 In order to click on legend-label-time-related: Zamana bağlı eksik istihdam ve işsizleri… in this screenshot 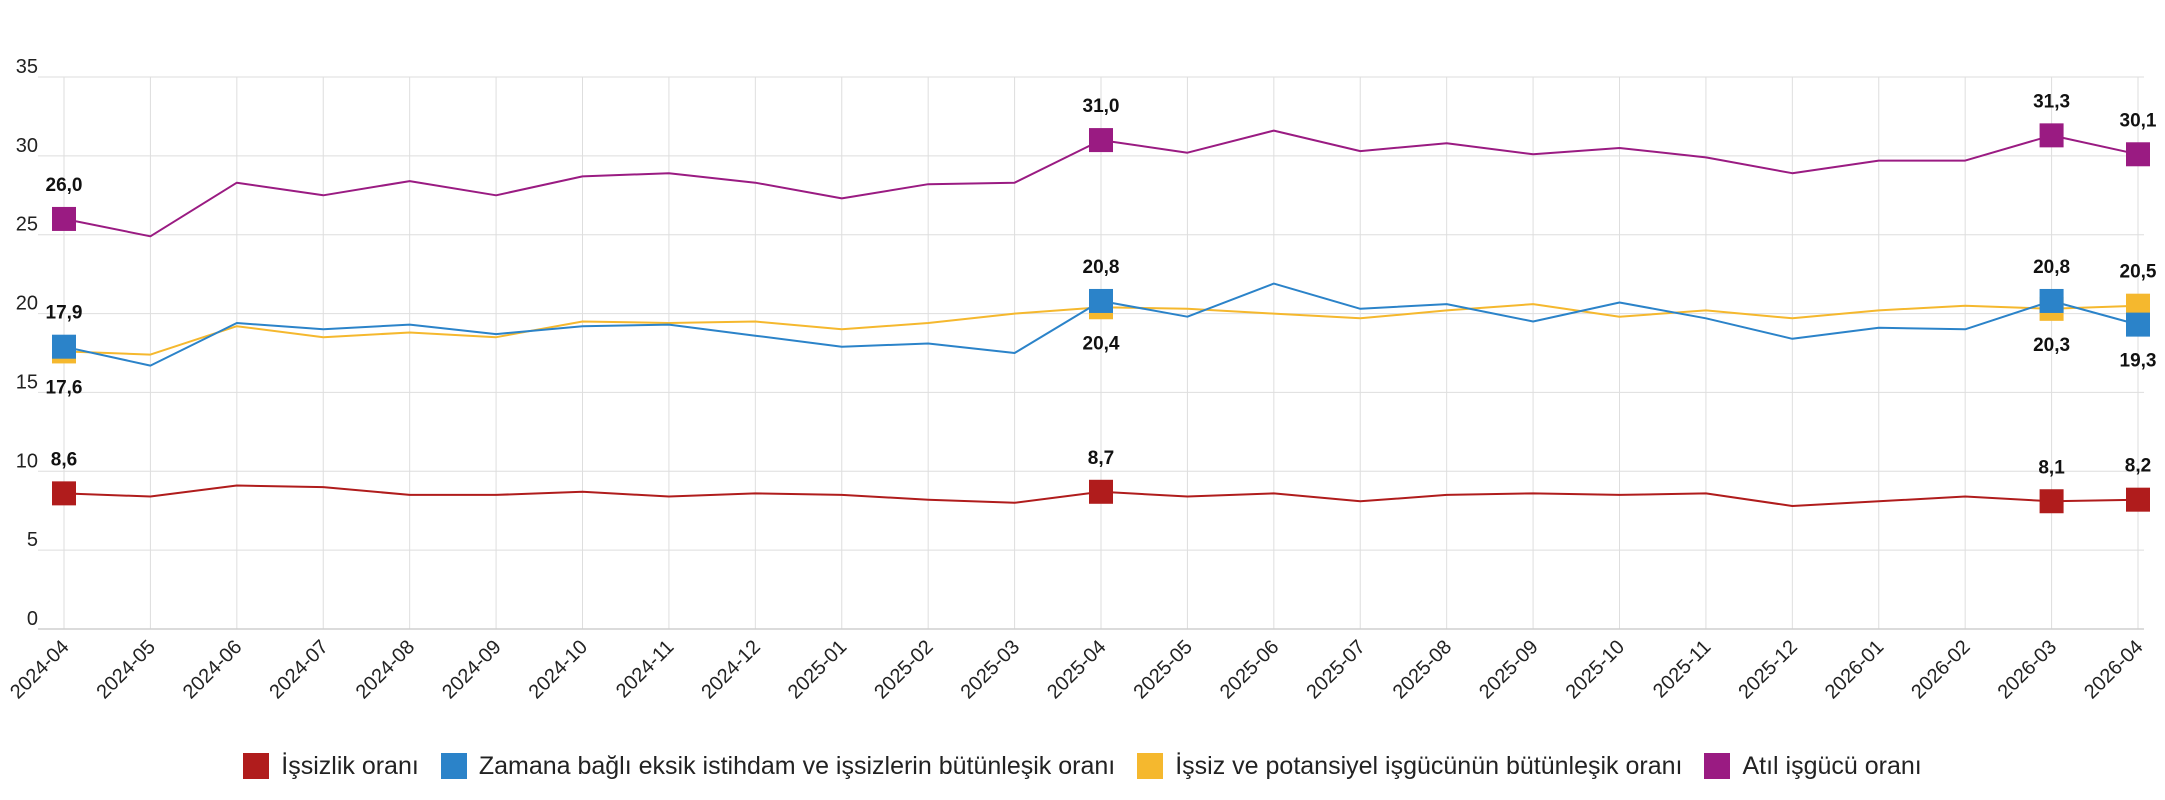, I will do `click(797, 765)`.